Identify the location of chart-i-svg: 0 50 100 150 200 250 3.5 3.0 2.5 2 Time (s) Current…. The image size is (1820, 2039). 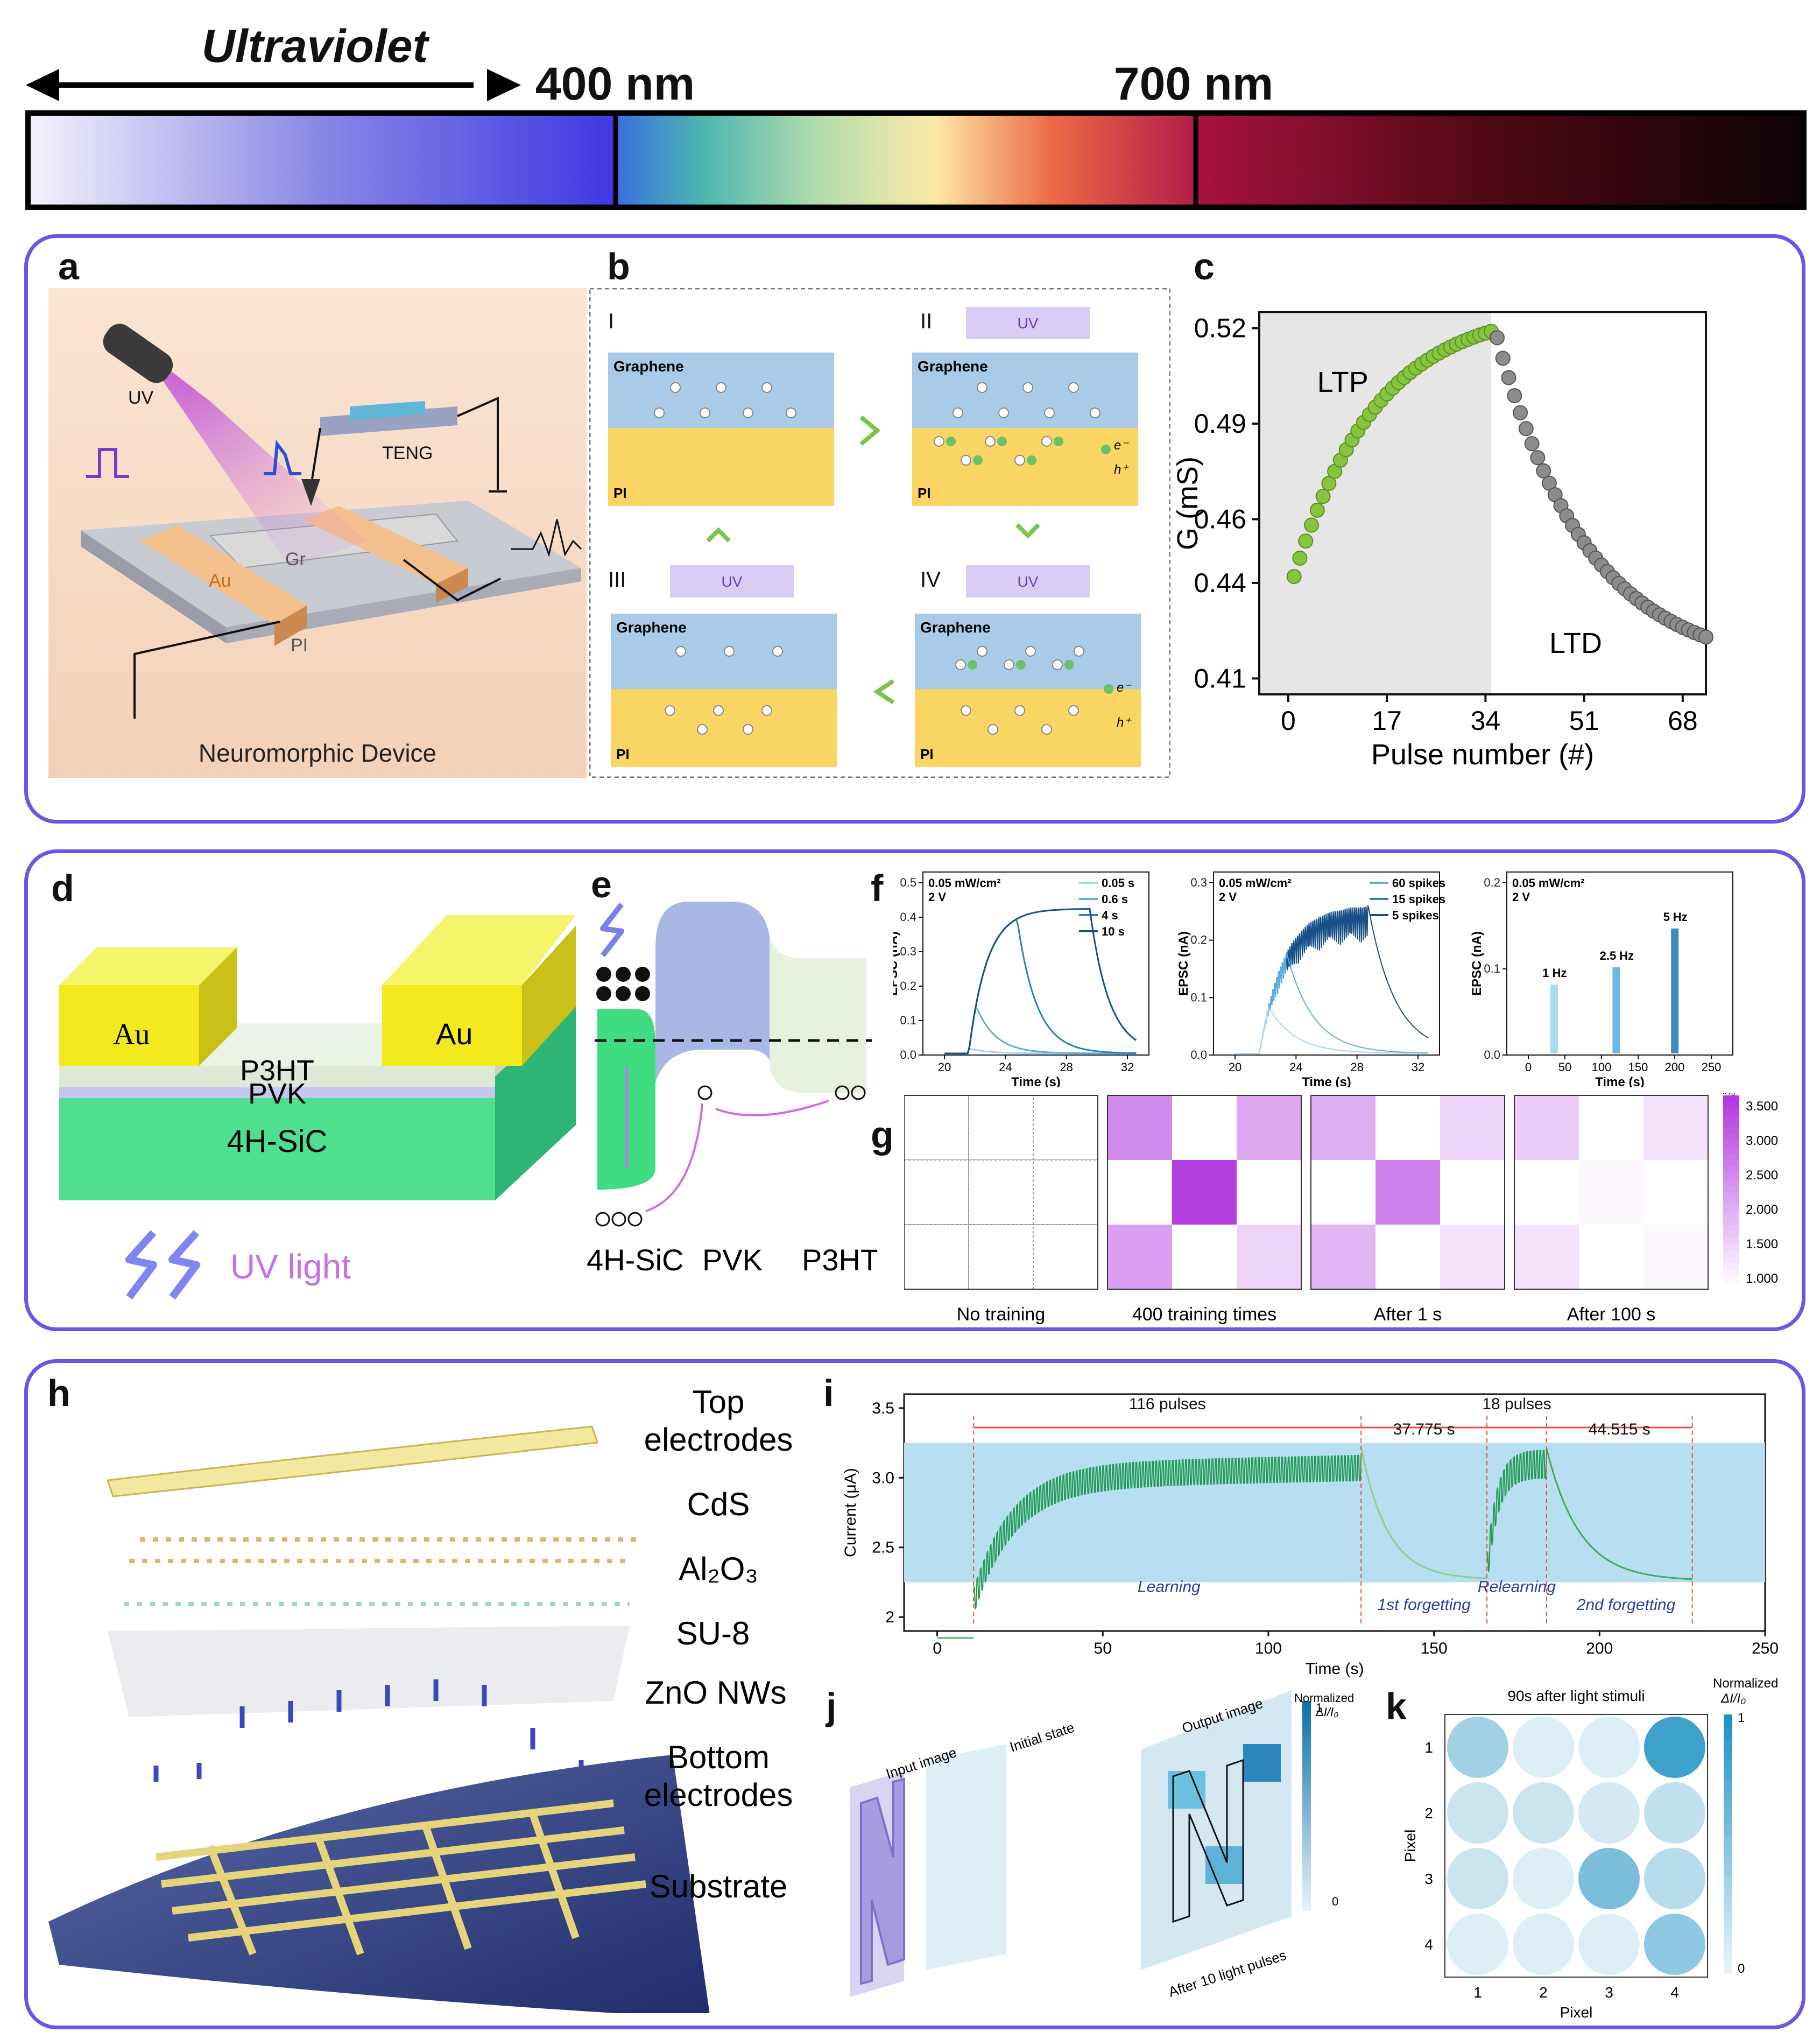
(1310, 1535).